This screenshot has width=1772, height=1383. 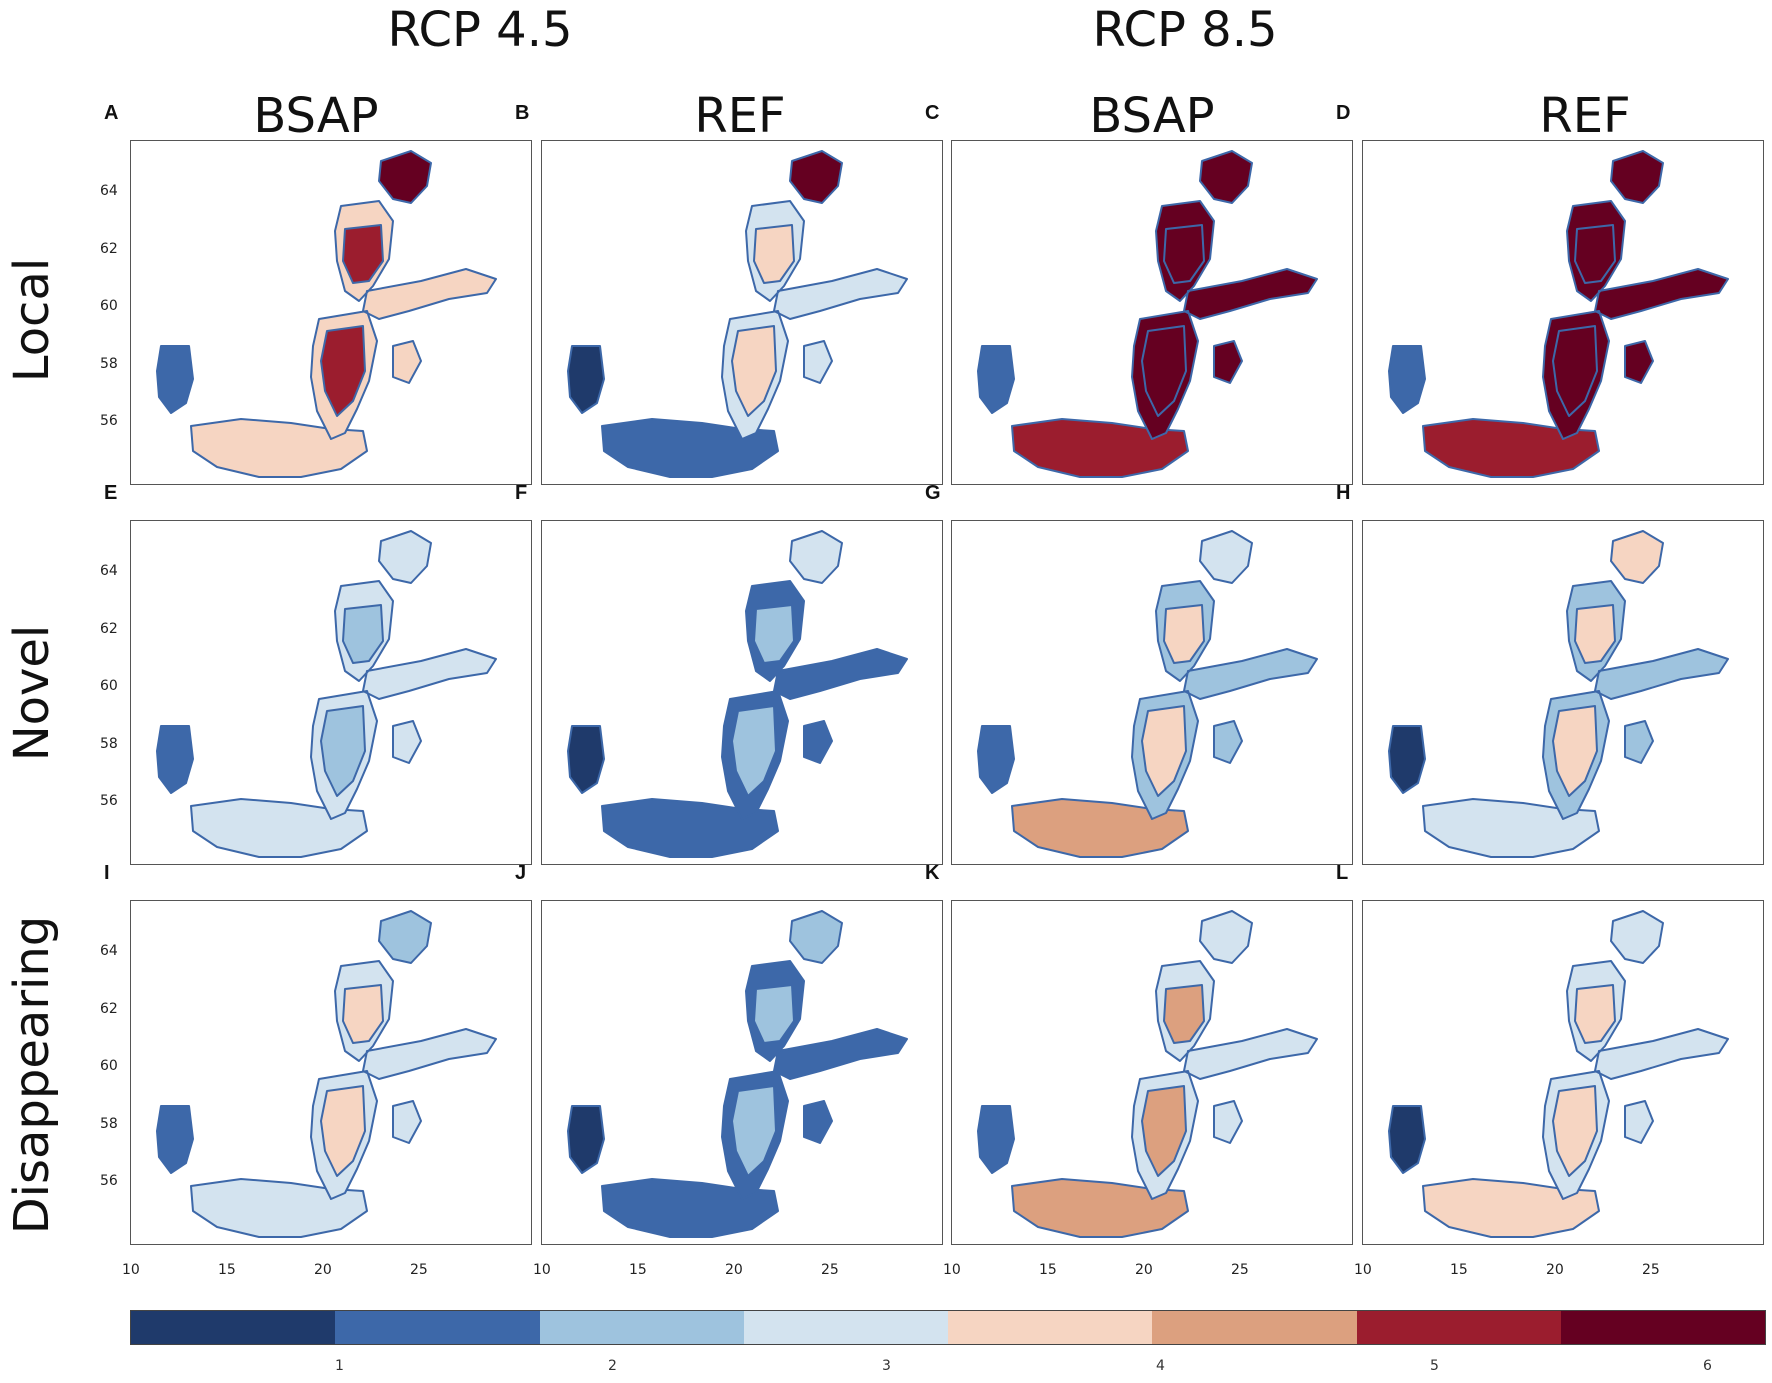 I want to click on map-panel-h, so click(x=1563, y=692).